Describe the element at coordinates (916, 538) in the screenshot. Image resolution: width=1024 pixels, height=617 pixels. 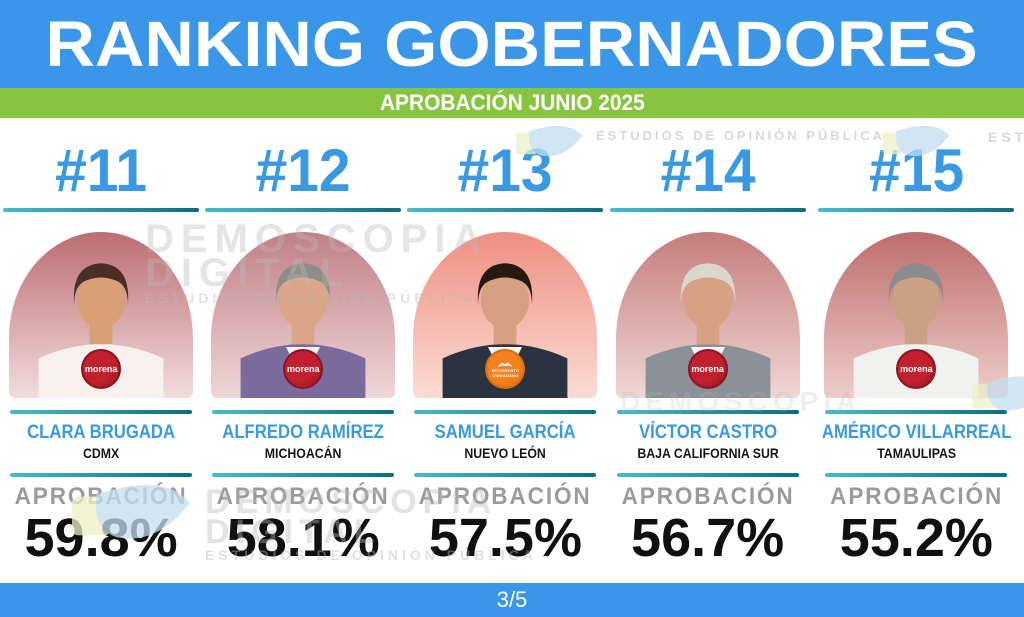
I see `approval-value: 55.2%` at that location.